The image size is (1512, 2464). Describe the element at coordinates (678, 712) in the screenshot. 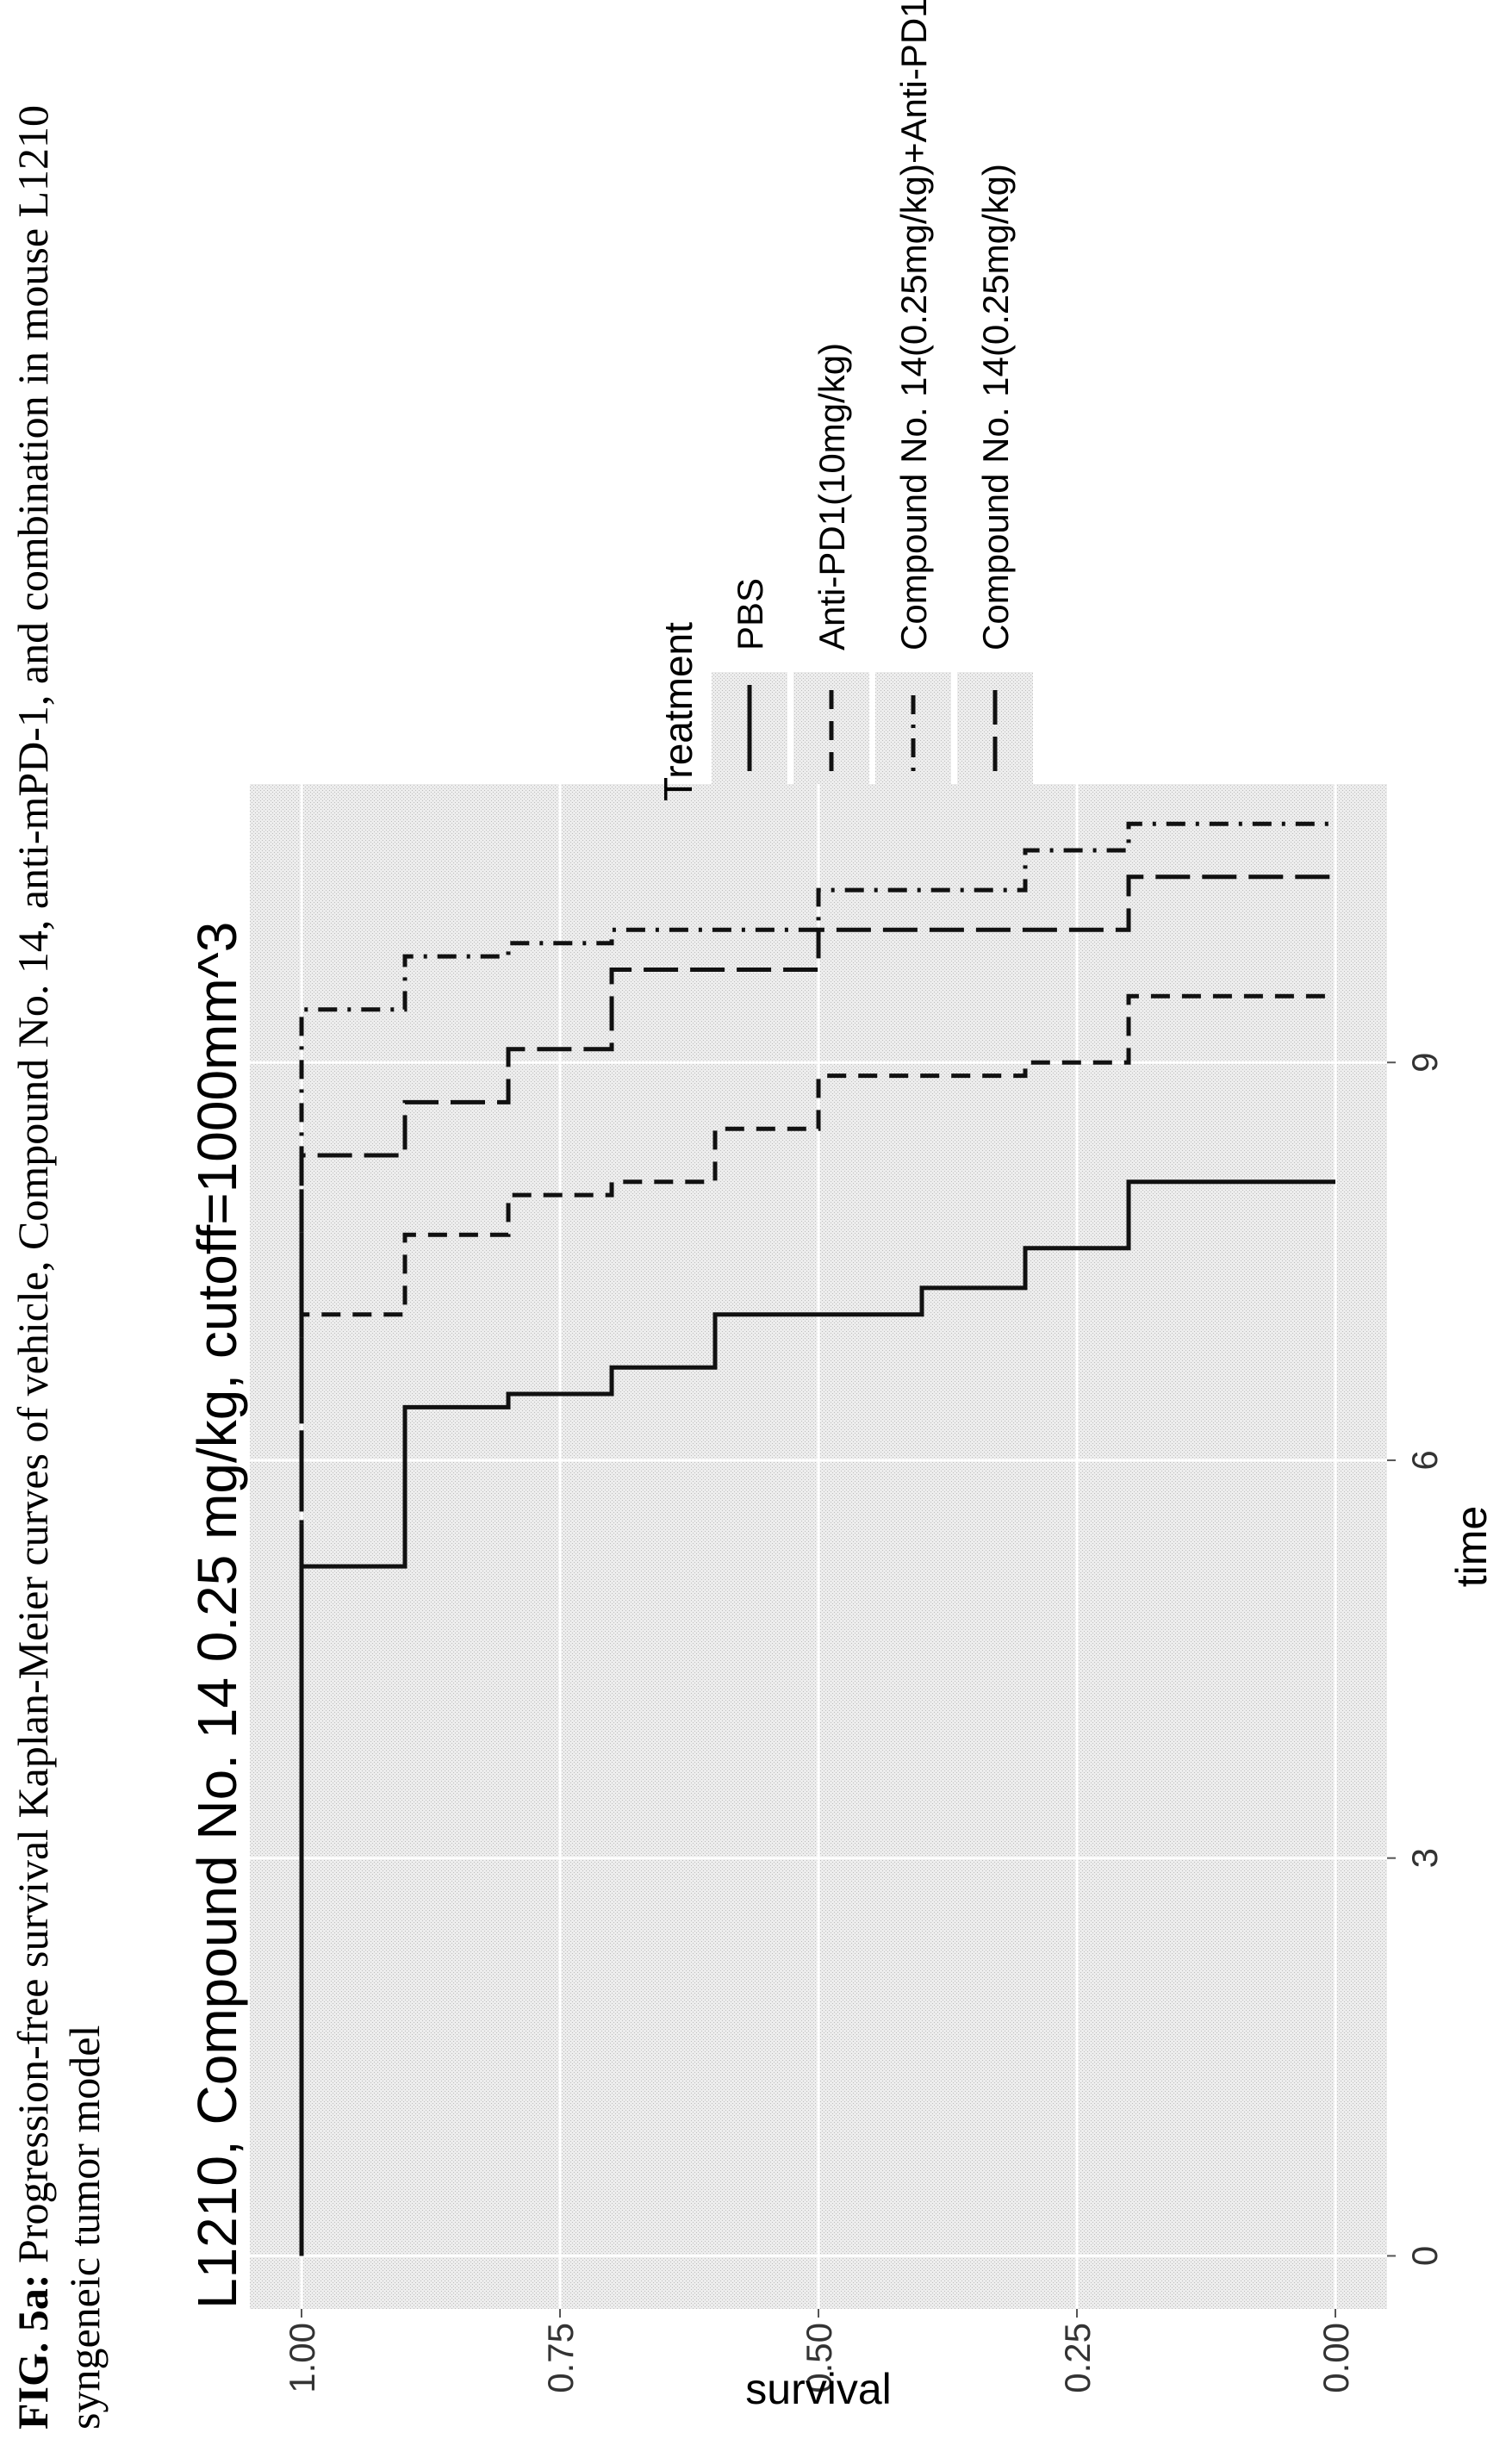

I see `legend-title: Treatment` at that location.